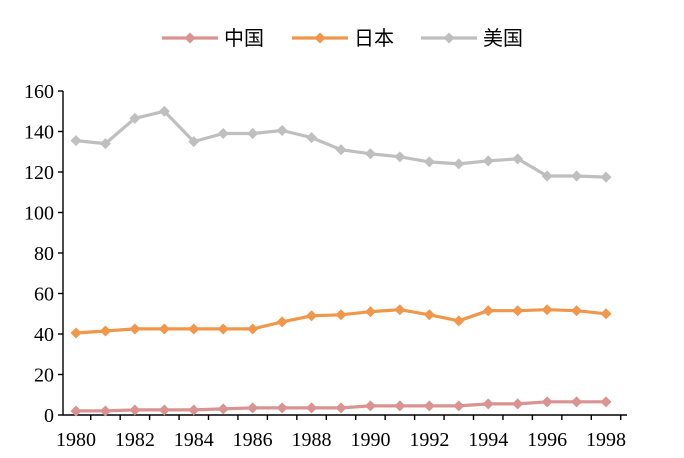  What do you see at coordinates (370, 440) in the screenshot?
I see `x-tick-label: 1990` at bounding box center [370, 440].